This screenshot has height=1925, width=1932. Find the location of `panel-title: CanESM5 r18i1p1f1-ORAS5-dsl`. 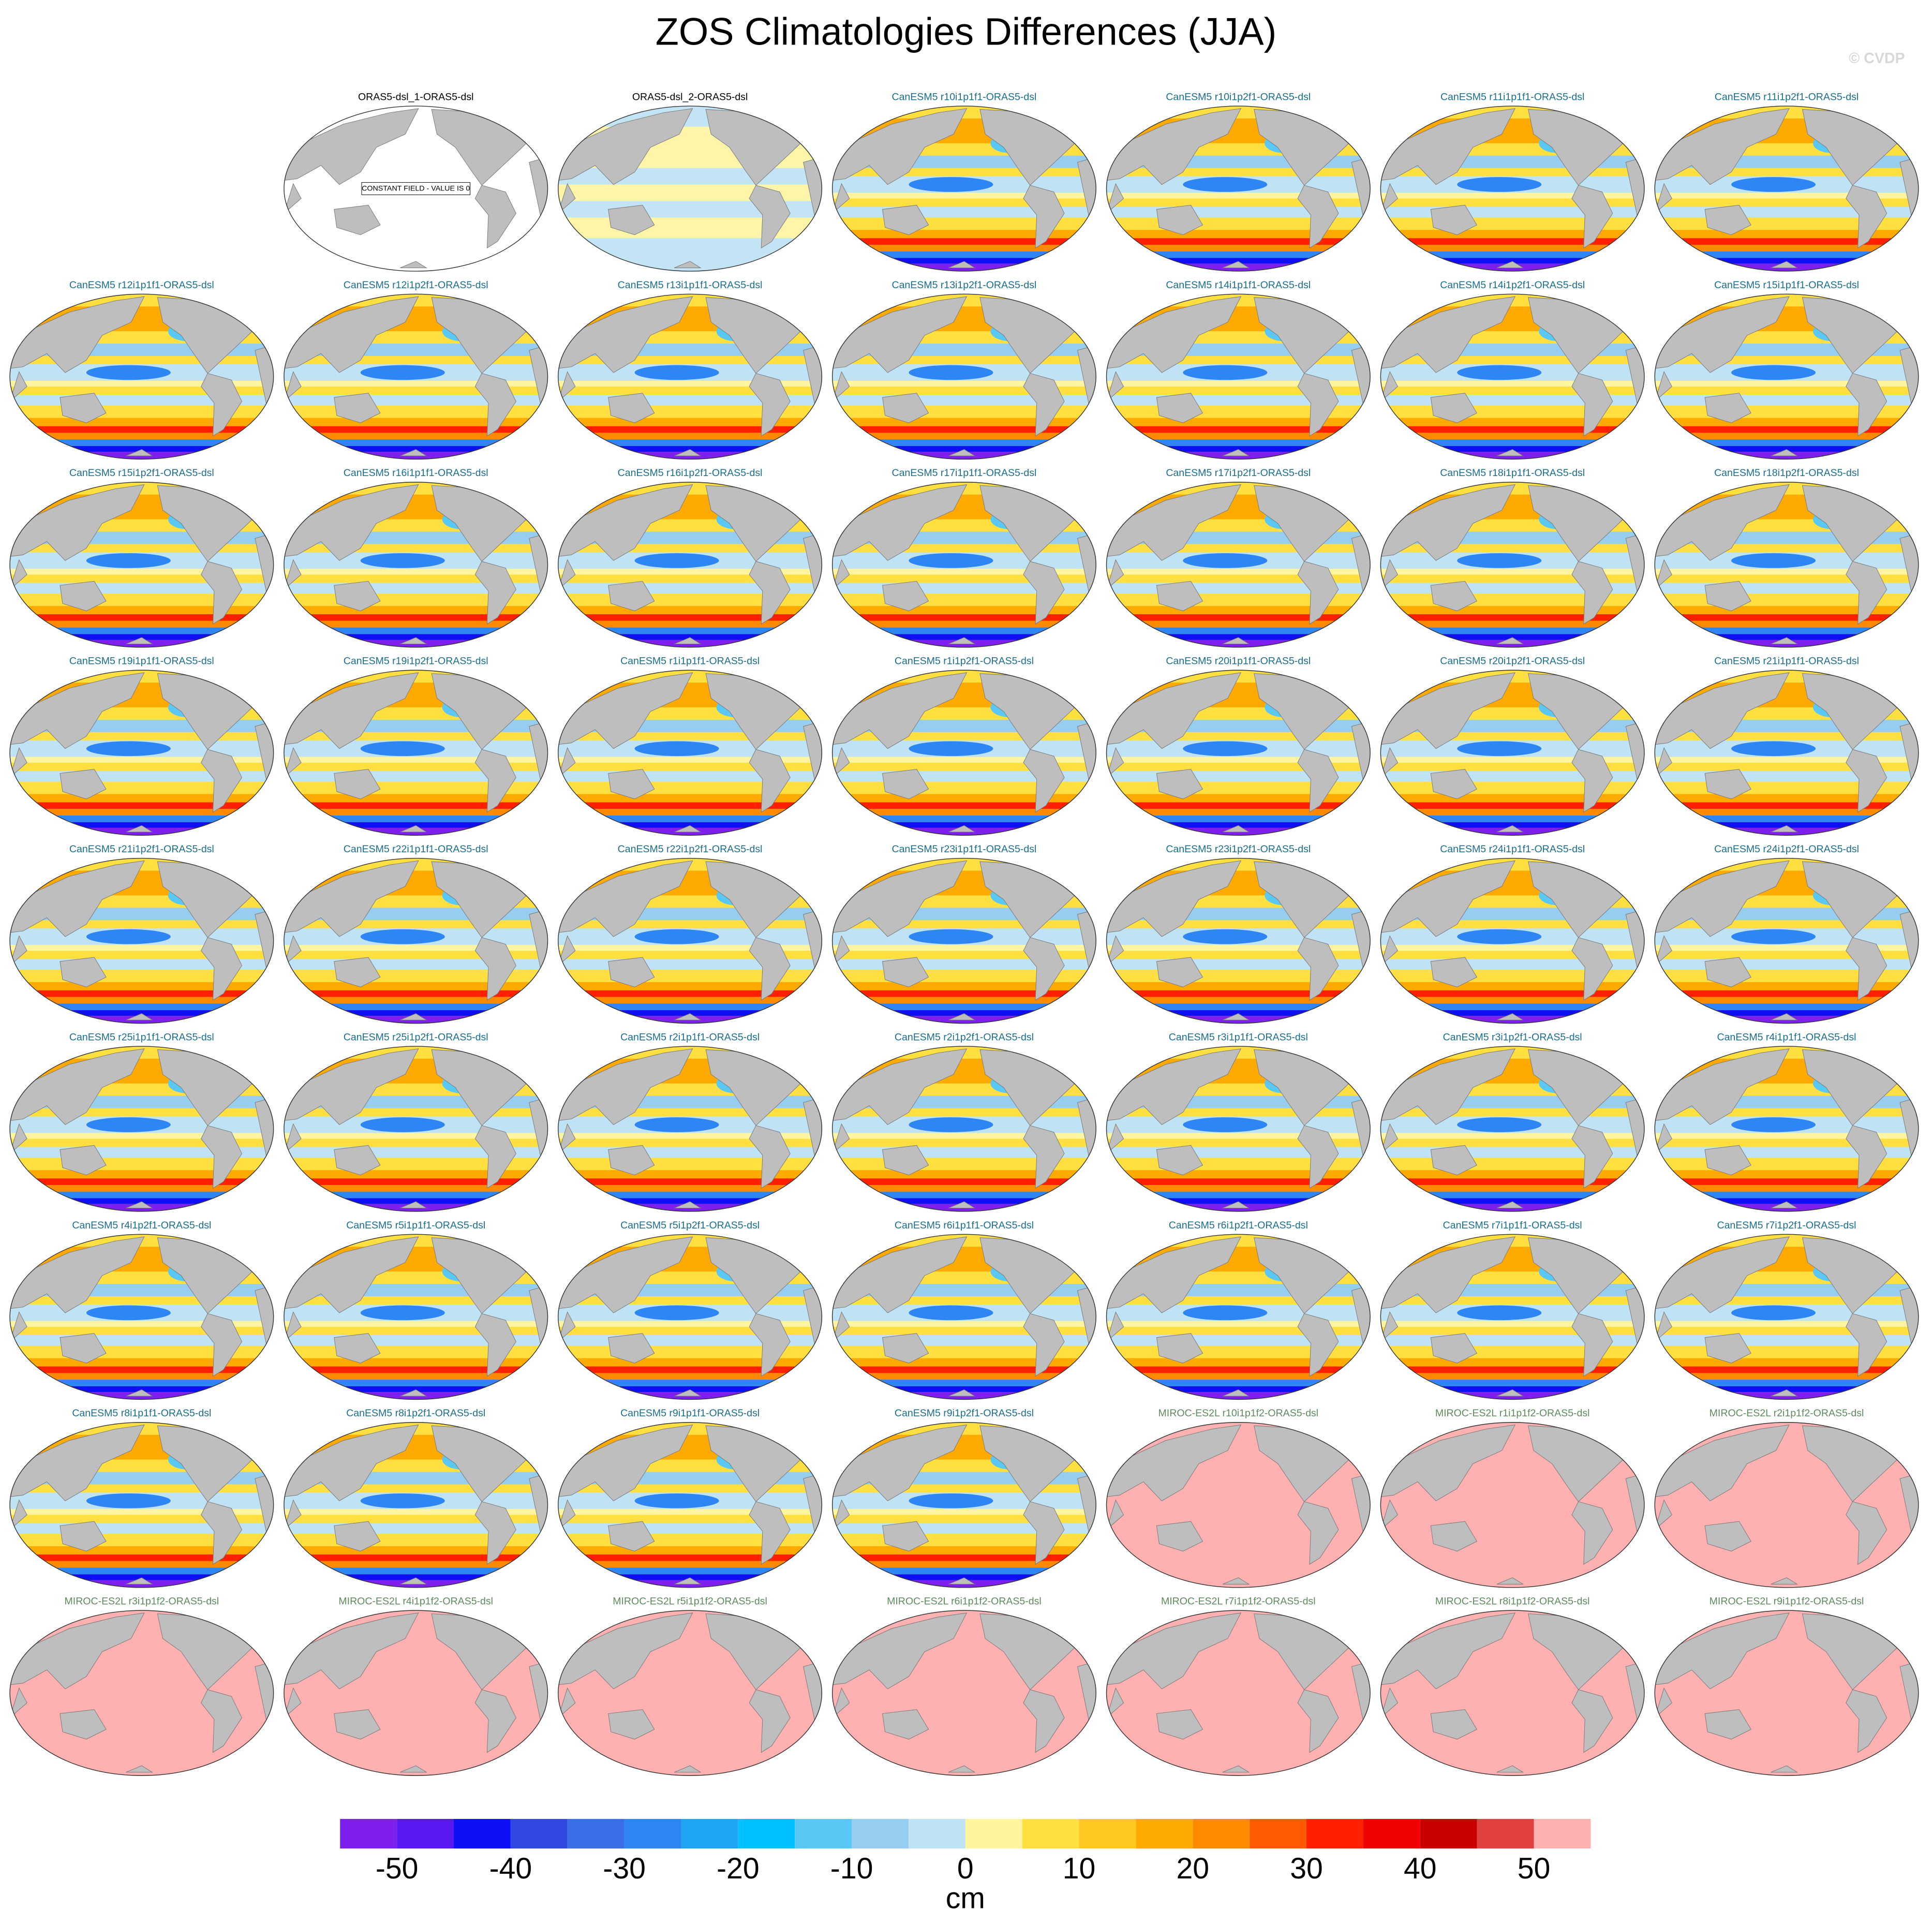

panel-title: CanESM5 r18i1p1f1-ORAS5-dsl is located at coordinates (1512, 473).